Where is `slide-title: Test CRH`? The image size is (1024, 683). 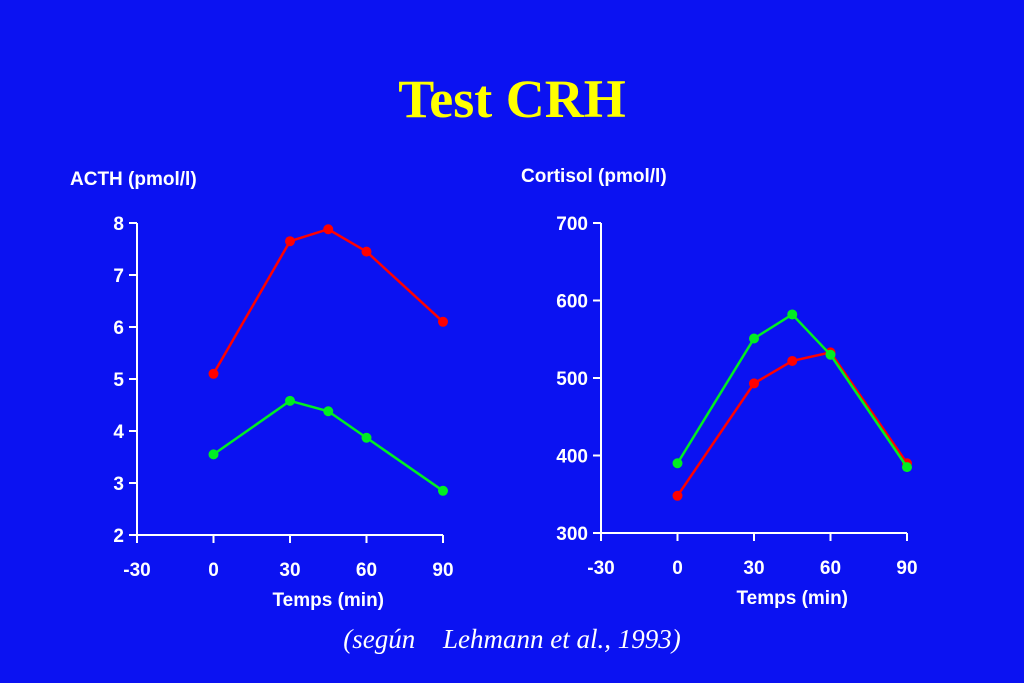 slide-title: Test CRH is located at coordinates (512, 99).